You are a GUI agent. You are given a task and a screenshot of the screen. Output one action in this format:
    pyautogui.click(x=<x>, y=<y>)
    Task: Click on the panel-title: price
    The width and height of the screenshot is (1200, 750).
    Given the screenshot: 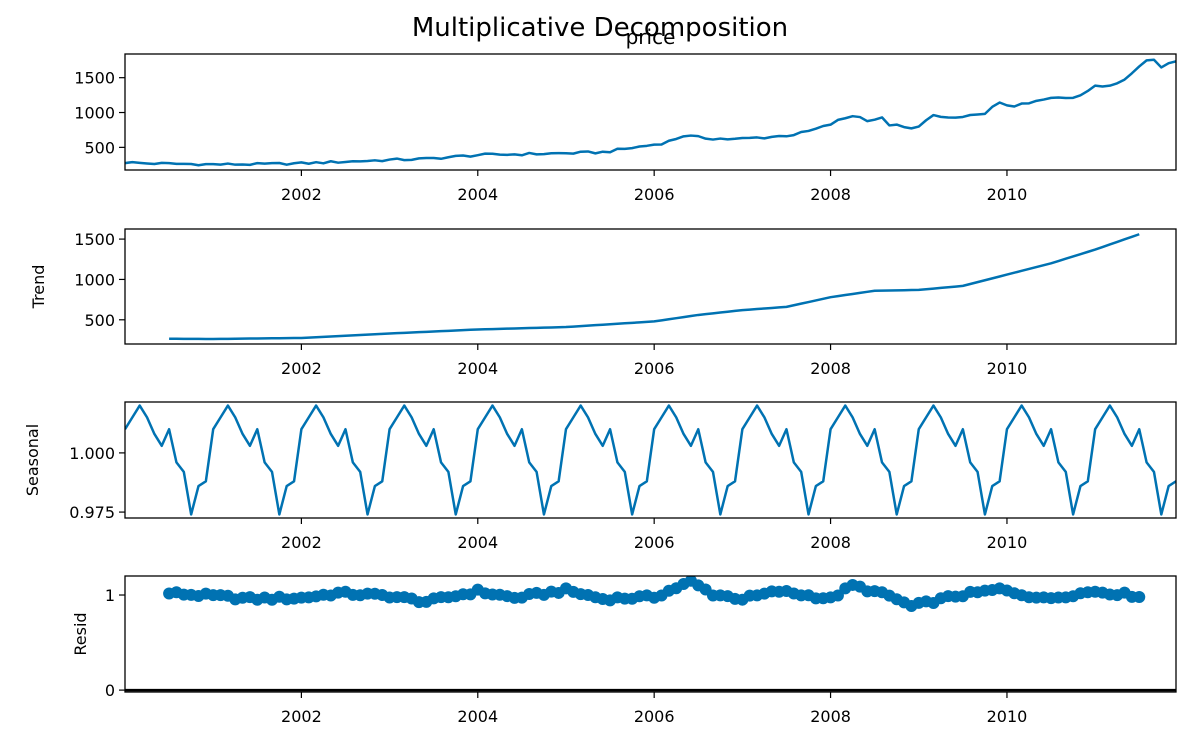 What is the action you would take?
    pyautogui.click(x=651, y=37)
    